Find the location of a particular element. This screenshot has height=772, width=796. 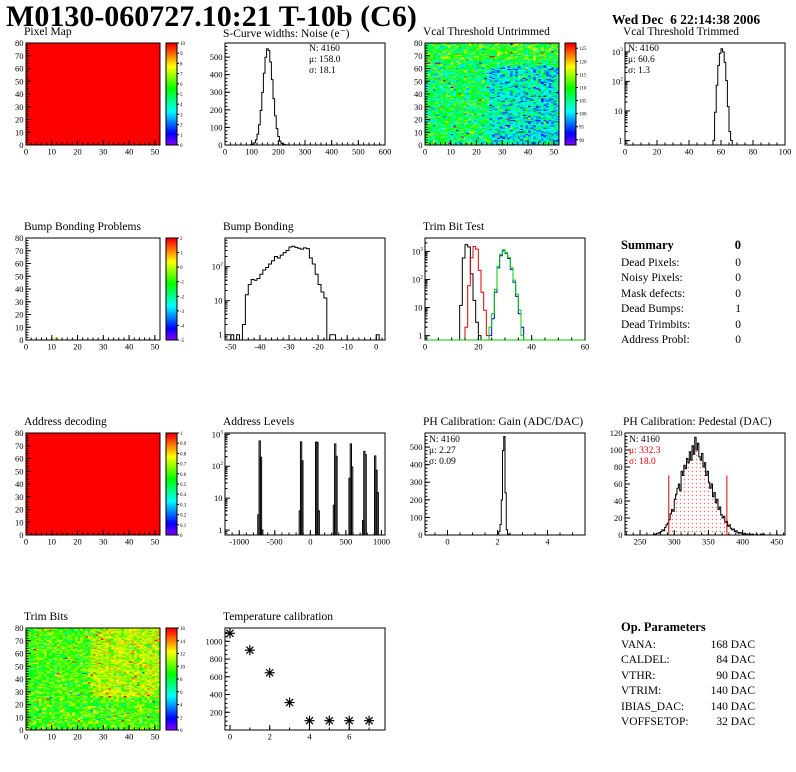

row-label: Dead Pixels: is located at coordinates (650, 262).